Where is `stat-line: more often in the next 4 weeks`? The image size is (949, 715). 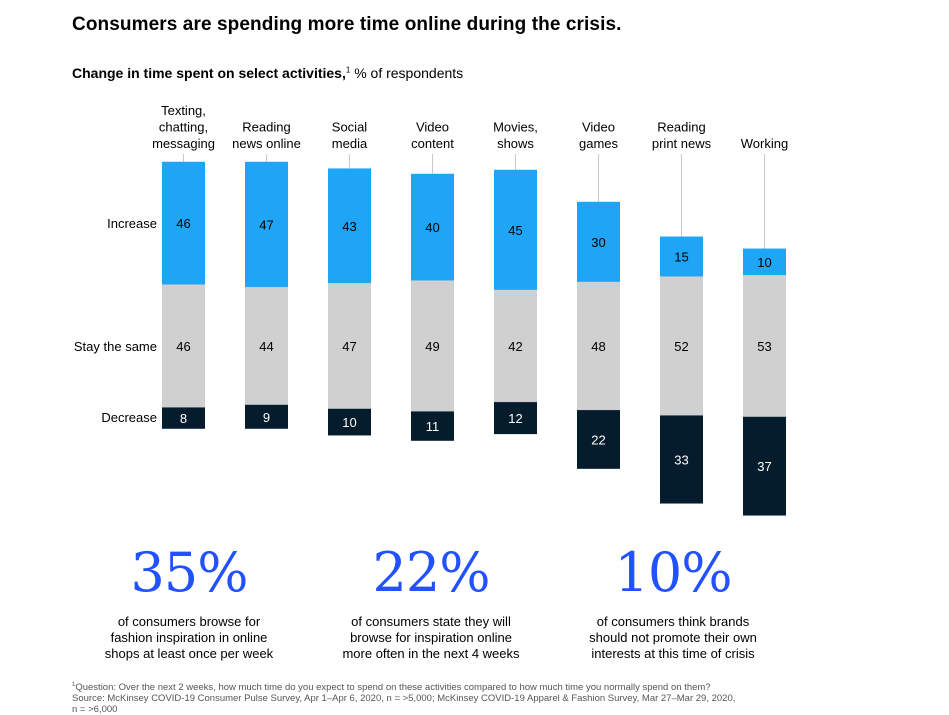
stat-line: more often in the next 4 weeks is located at coordinates (431, 653).